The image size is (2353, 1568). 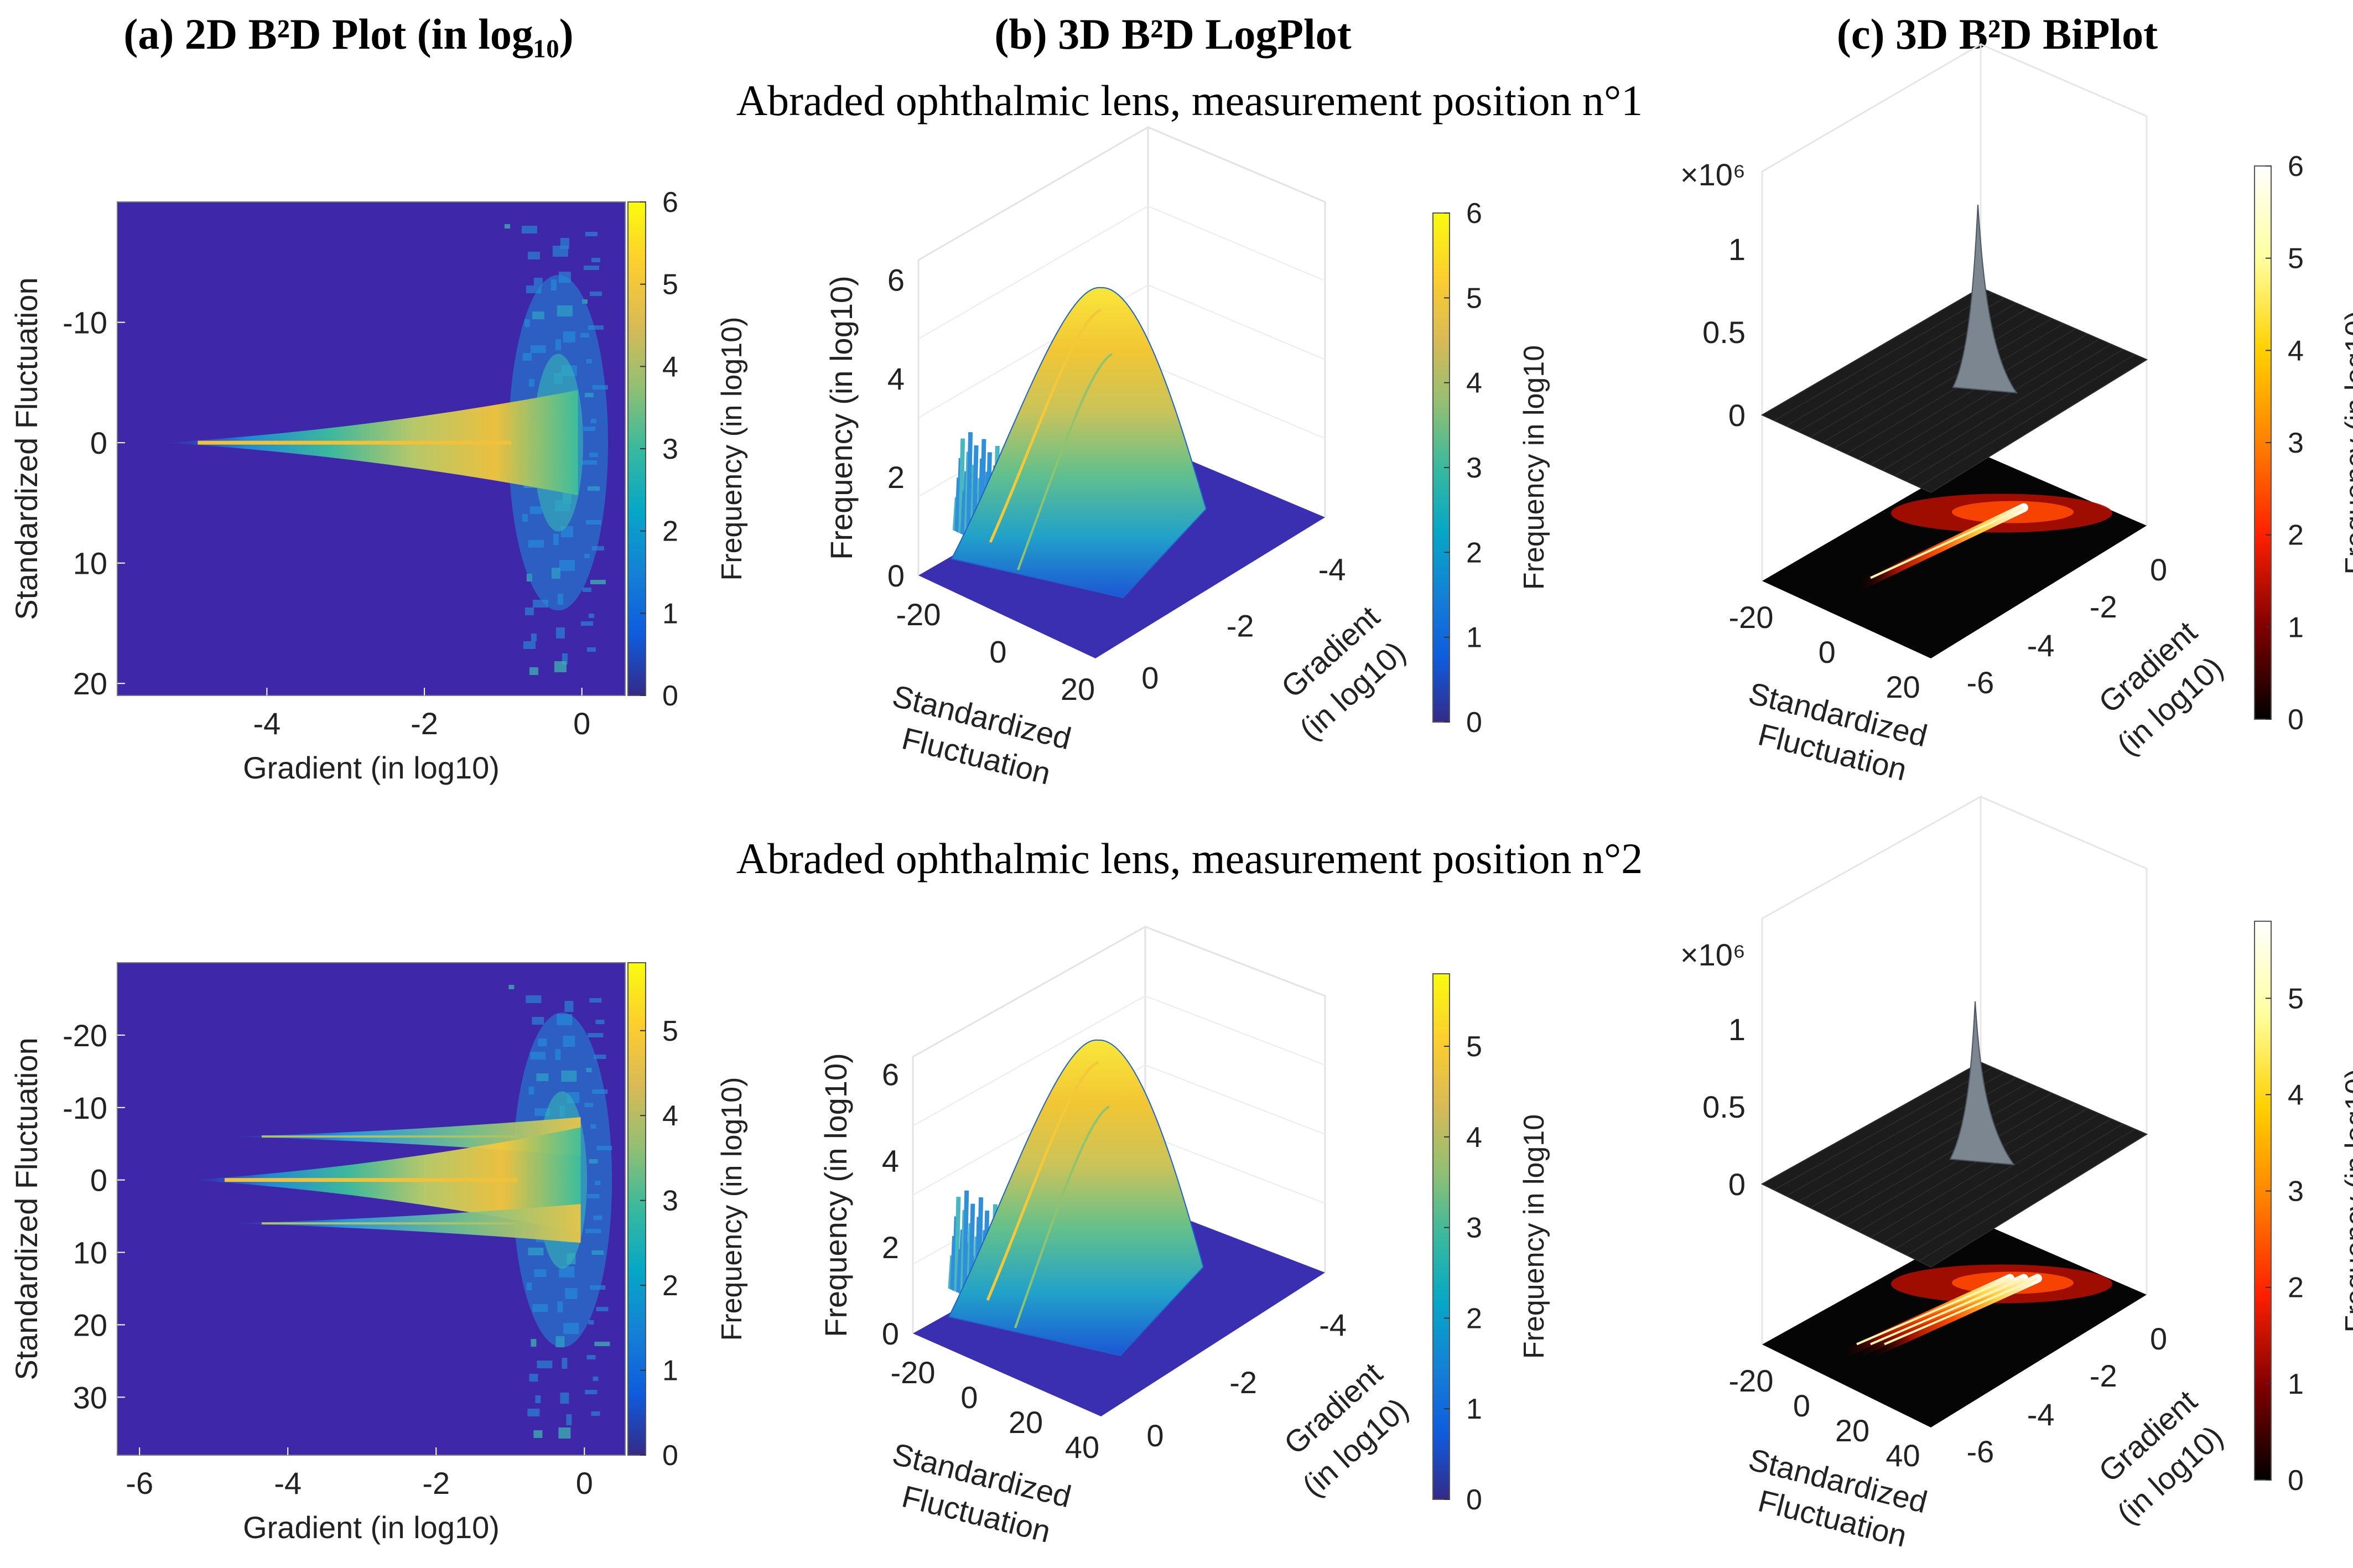 What do you see at coordinates (961, 486) in the screenshot?
I see `logplot-spike` at bounding box center [961, 486].